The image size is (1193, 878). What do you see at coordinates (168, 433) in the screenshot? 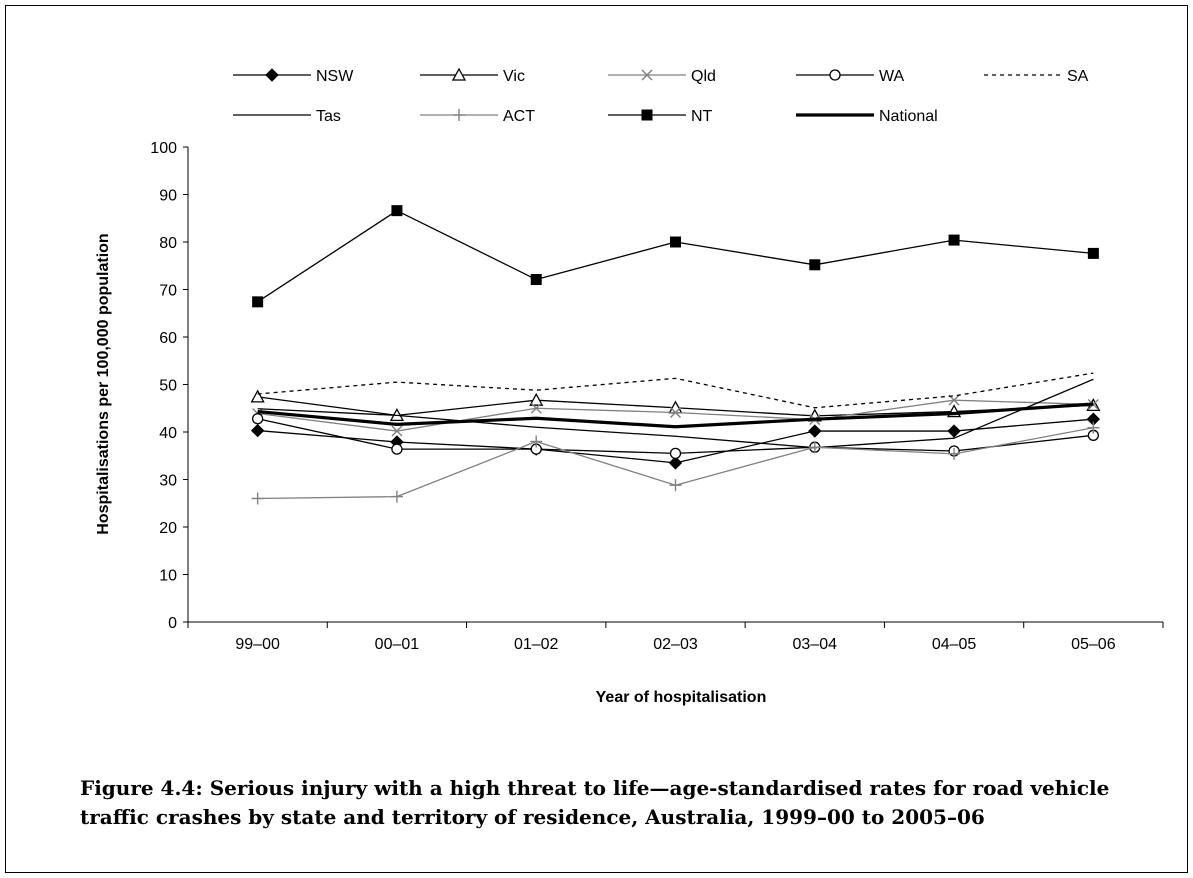
I see `y-tick-label: 40` at bounding box center [168, 433].